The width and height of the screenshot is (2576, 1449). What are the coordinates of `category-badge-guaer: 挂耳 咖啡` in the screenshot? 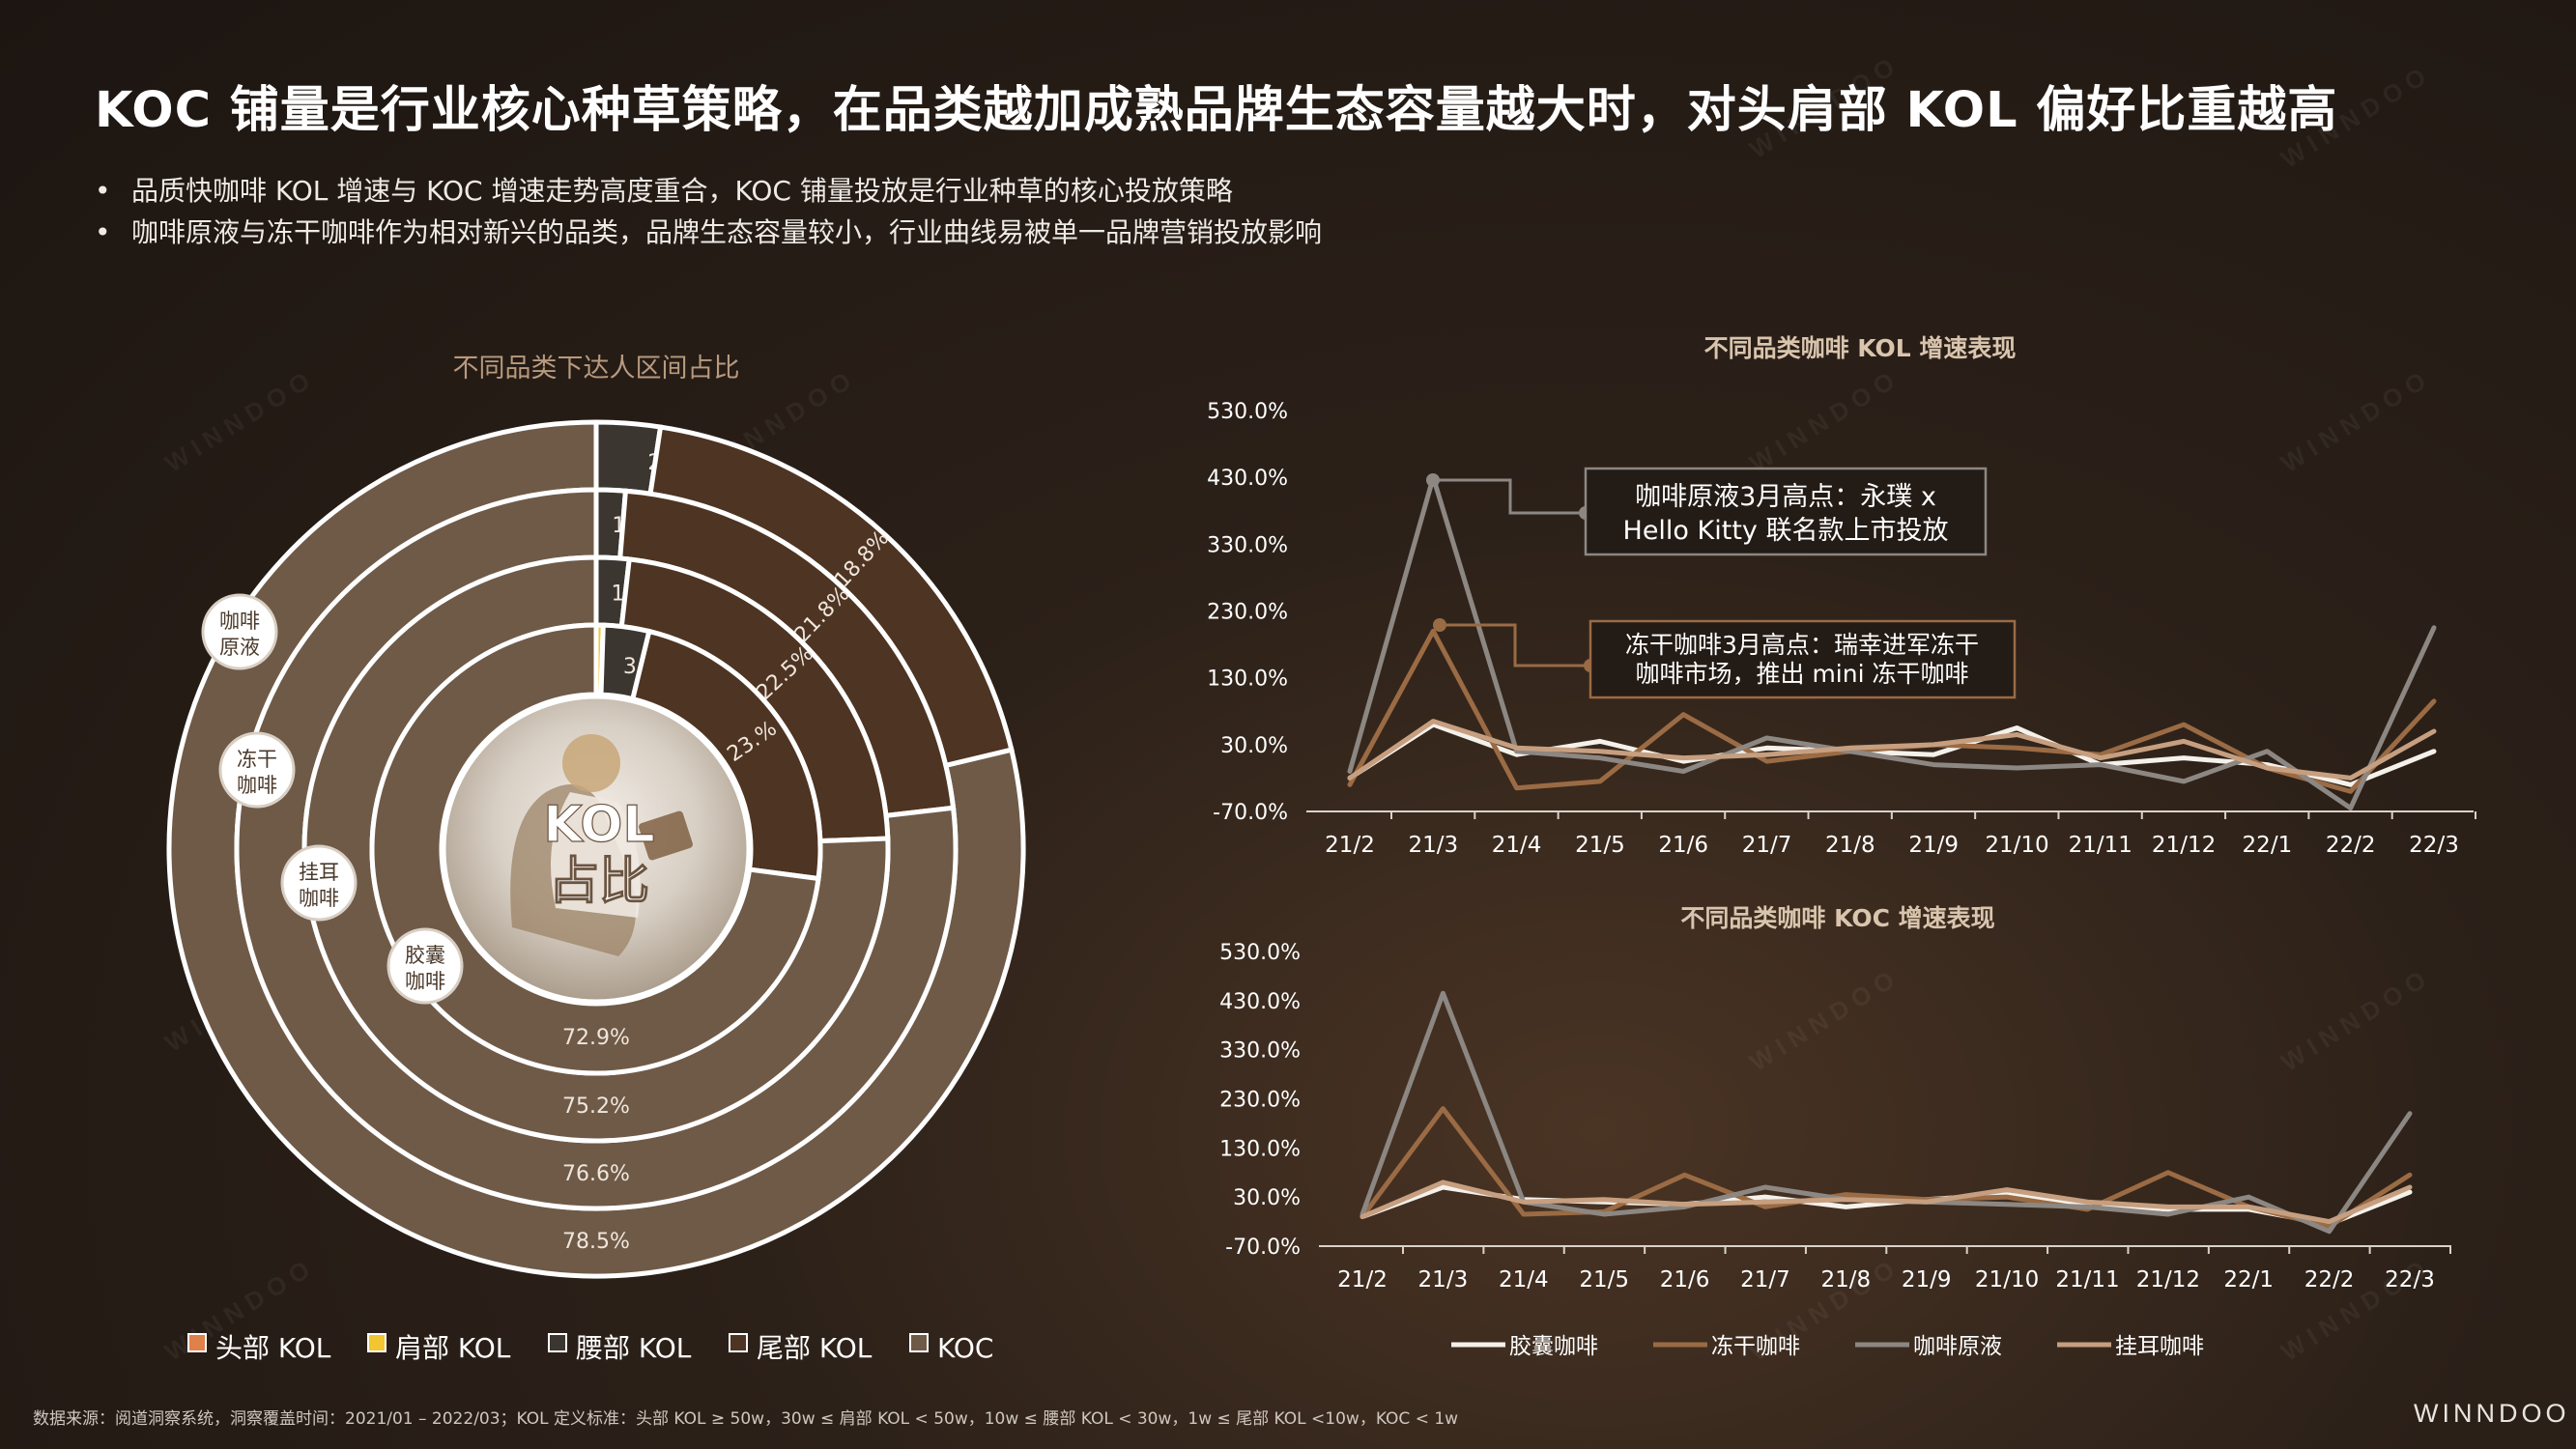 It's located at (319, 883).